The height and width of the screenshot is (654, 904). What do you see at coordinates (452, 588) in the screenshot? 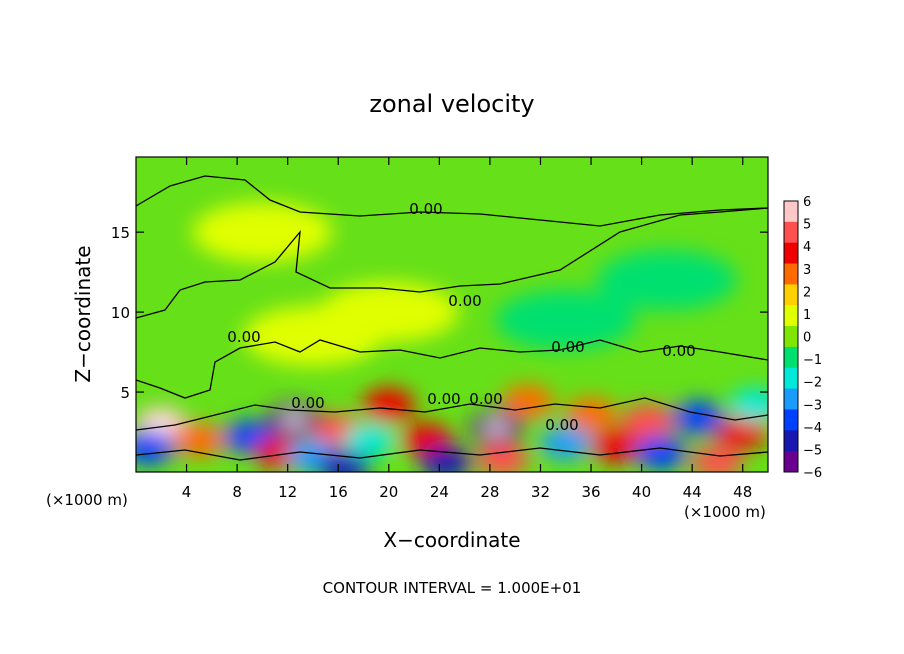
I see `contour-interval-note: CONTOUR INTERVAL = 1.000E+01` at bounding box center [452, 588].